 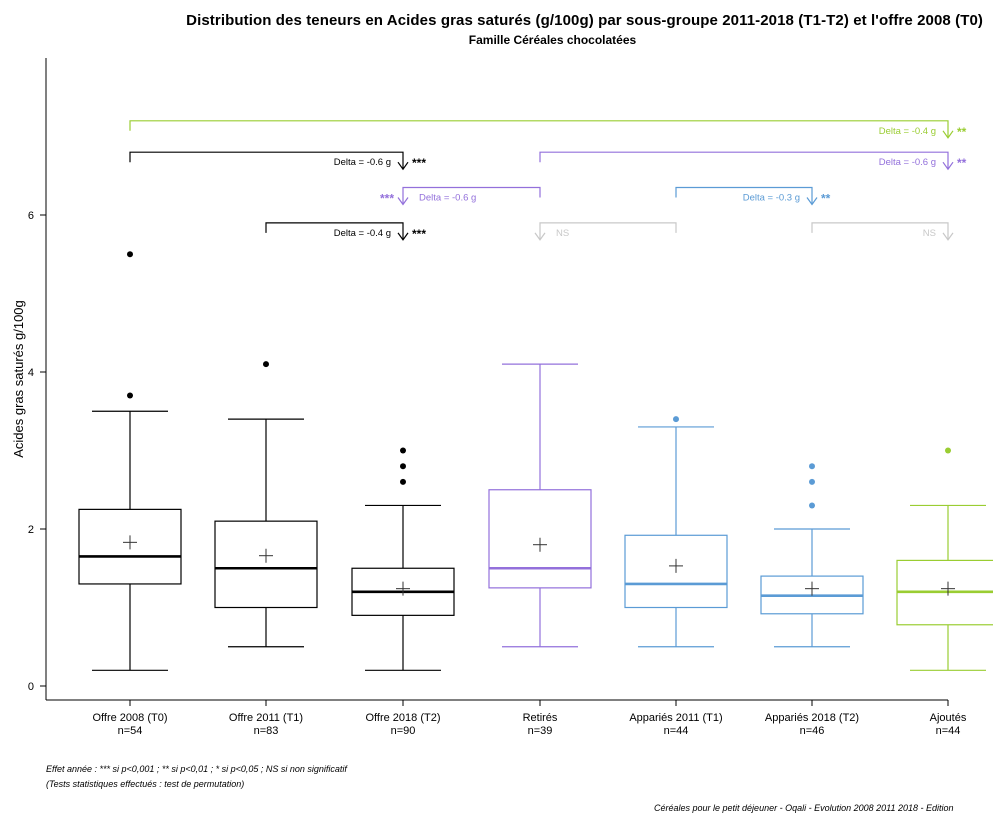 What do you see at coordinates (812, 718) in the screenshot?
I see `x-category-label: Appariés 2018 (T2)` at bounding box center [812, 718].